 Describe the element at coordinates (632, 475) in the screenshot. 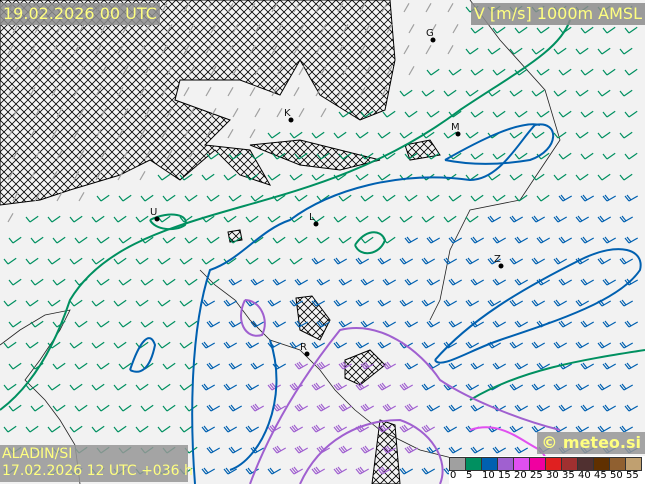

I see `legend-tick: 55` at that location.